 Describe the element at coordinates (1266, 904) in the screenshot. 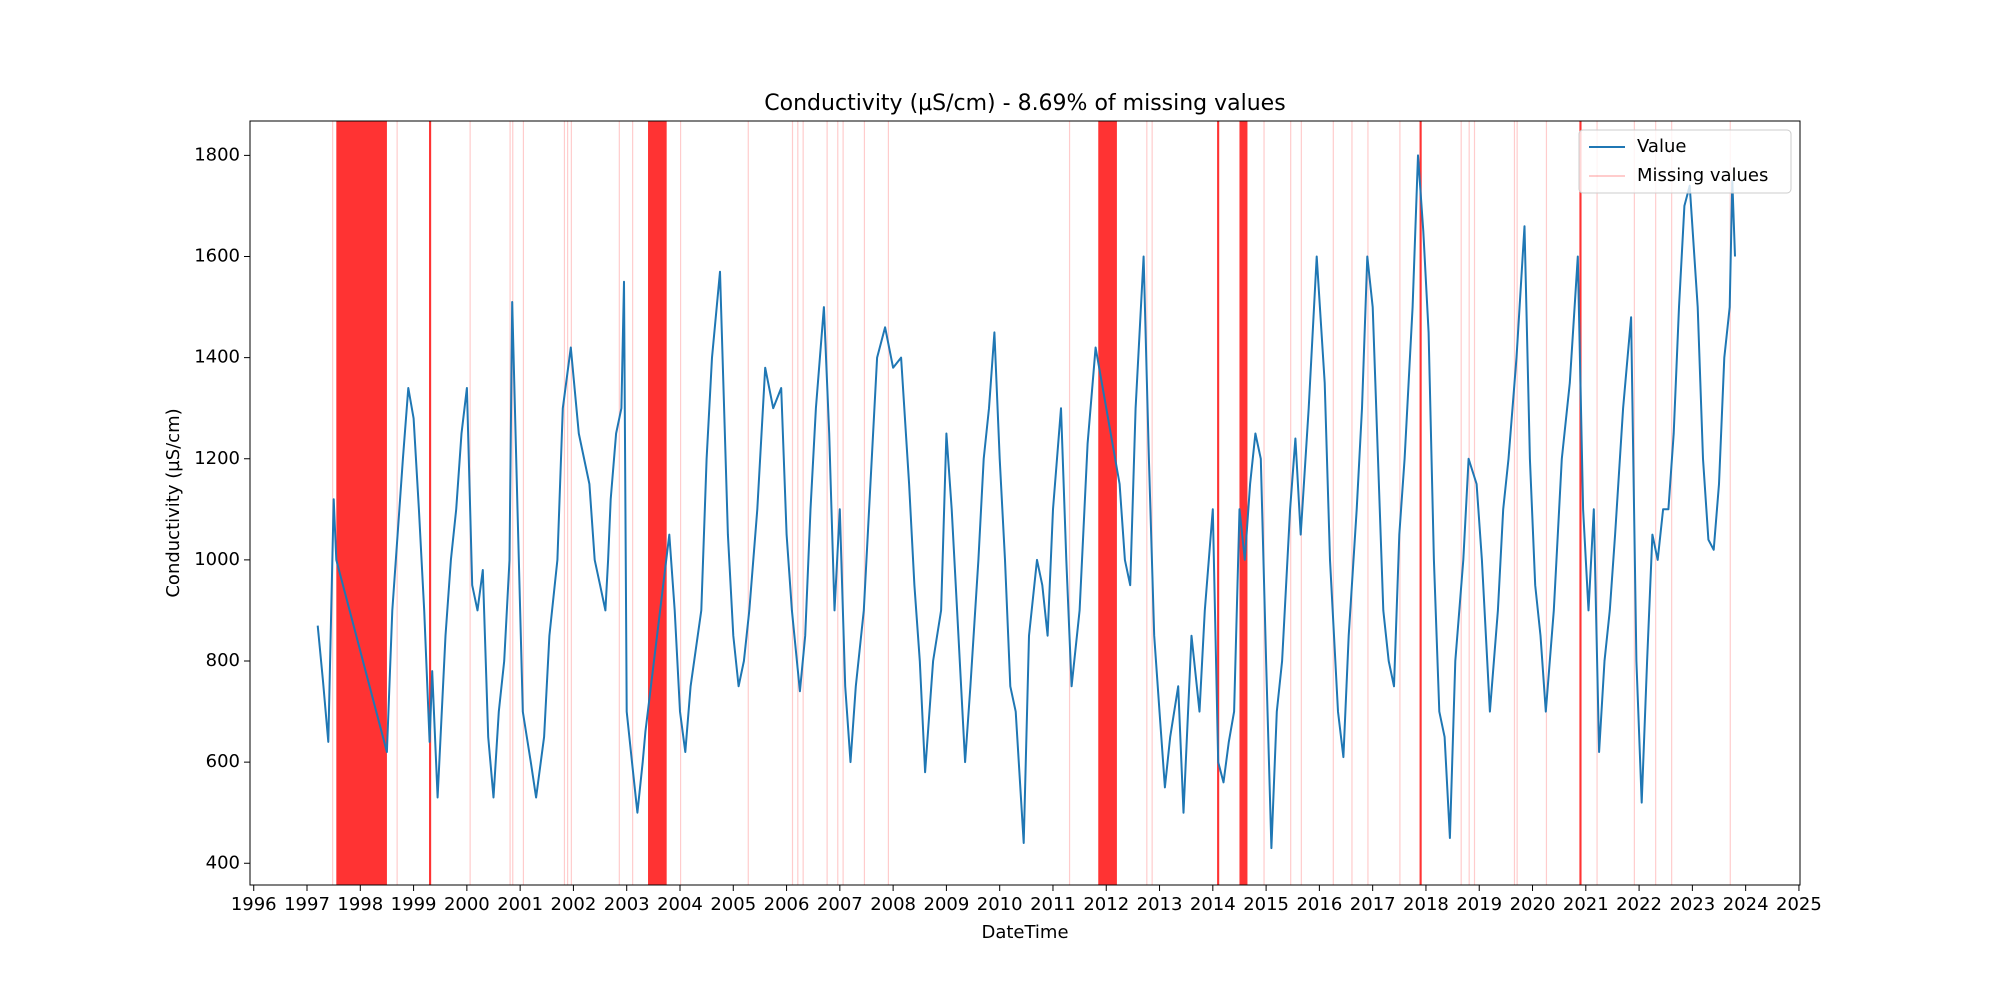

I see `x-tick-label: 2015` at that location.